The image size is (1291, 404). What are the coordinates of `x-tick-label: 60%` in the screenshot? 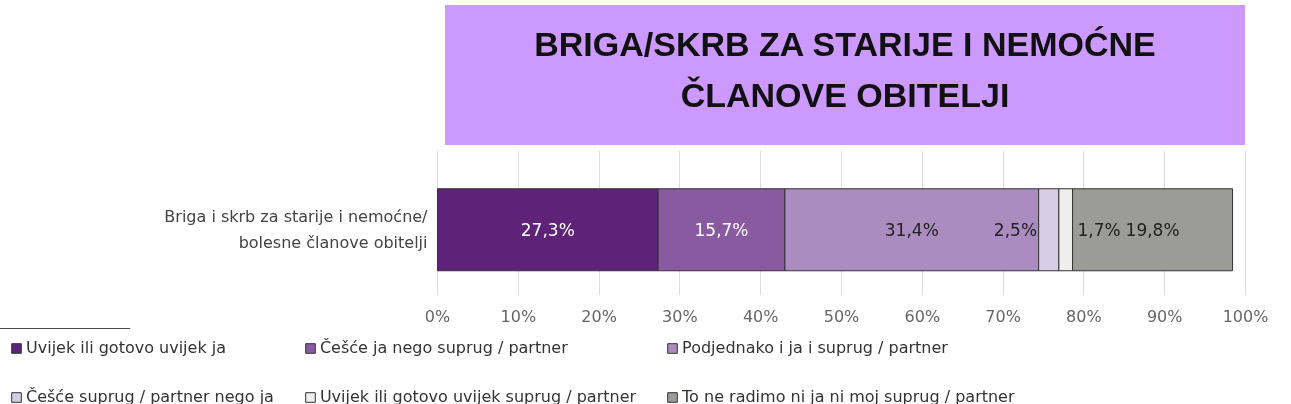 It's located at (922, 316).